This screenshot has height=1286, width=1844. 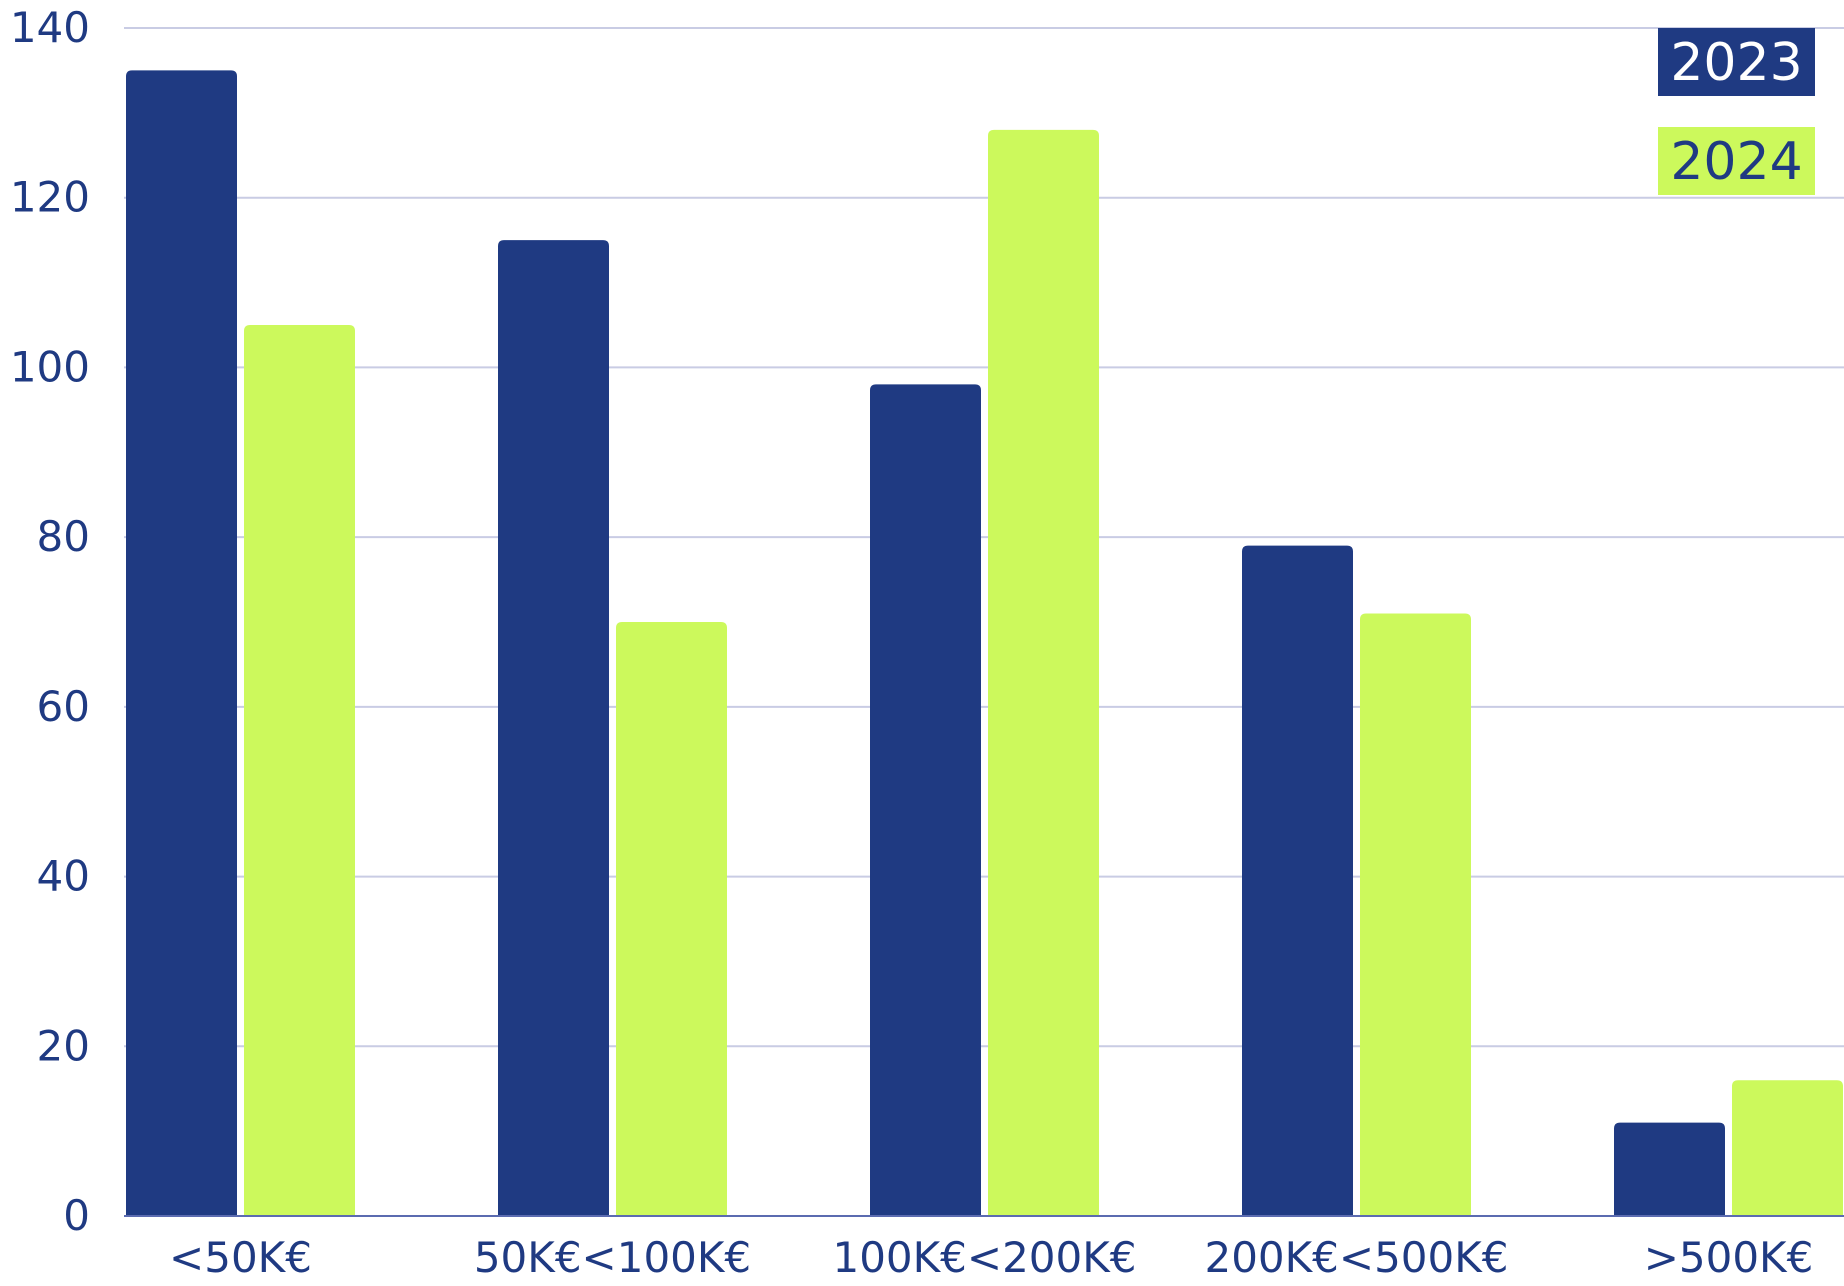 I want to click on x-tick-label: <50K€, so click(x=240, y=1257).